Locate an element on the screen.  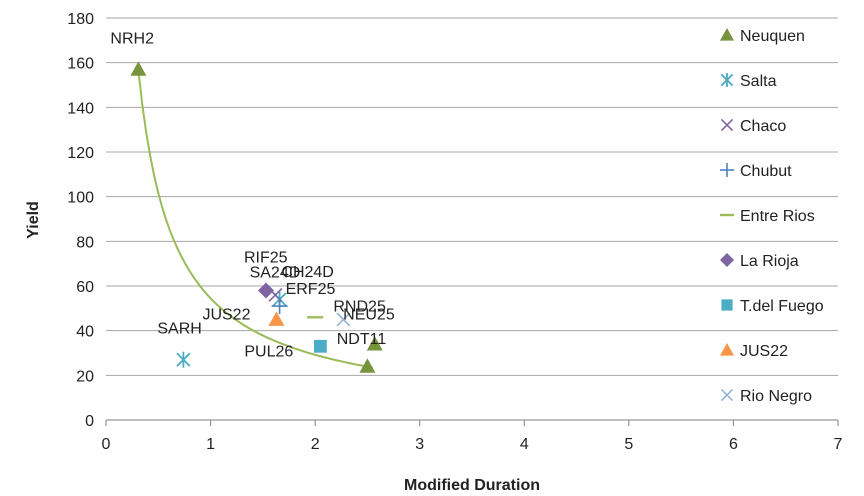
legend-item: Entre Rios is located at coordinates (767, 216).